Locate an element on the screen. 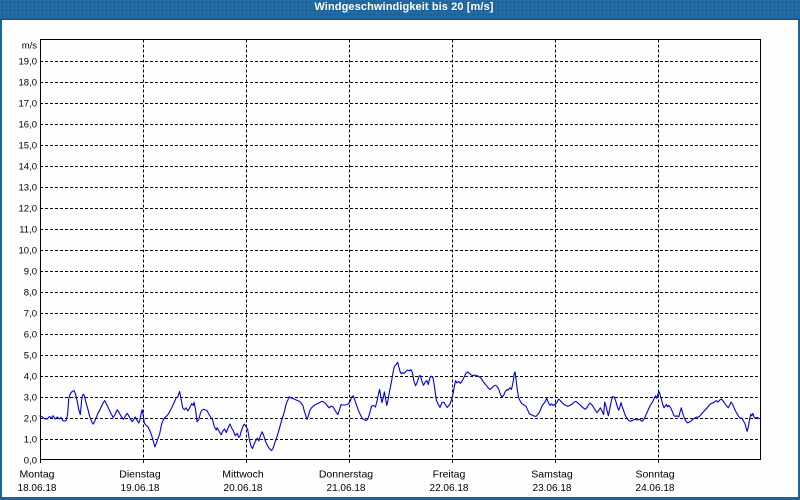  svg-text: Donnerstag is located at coordinates (346, 475).